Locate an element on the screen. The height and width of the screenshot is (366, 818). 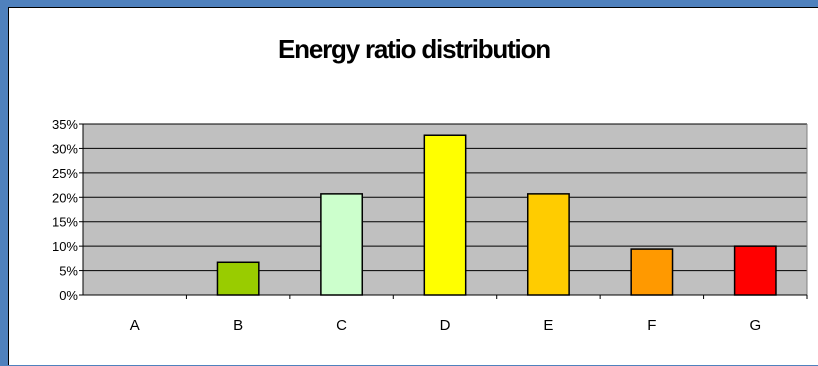
bar-G is located at coordinates (755, 270).